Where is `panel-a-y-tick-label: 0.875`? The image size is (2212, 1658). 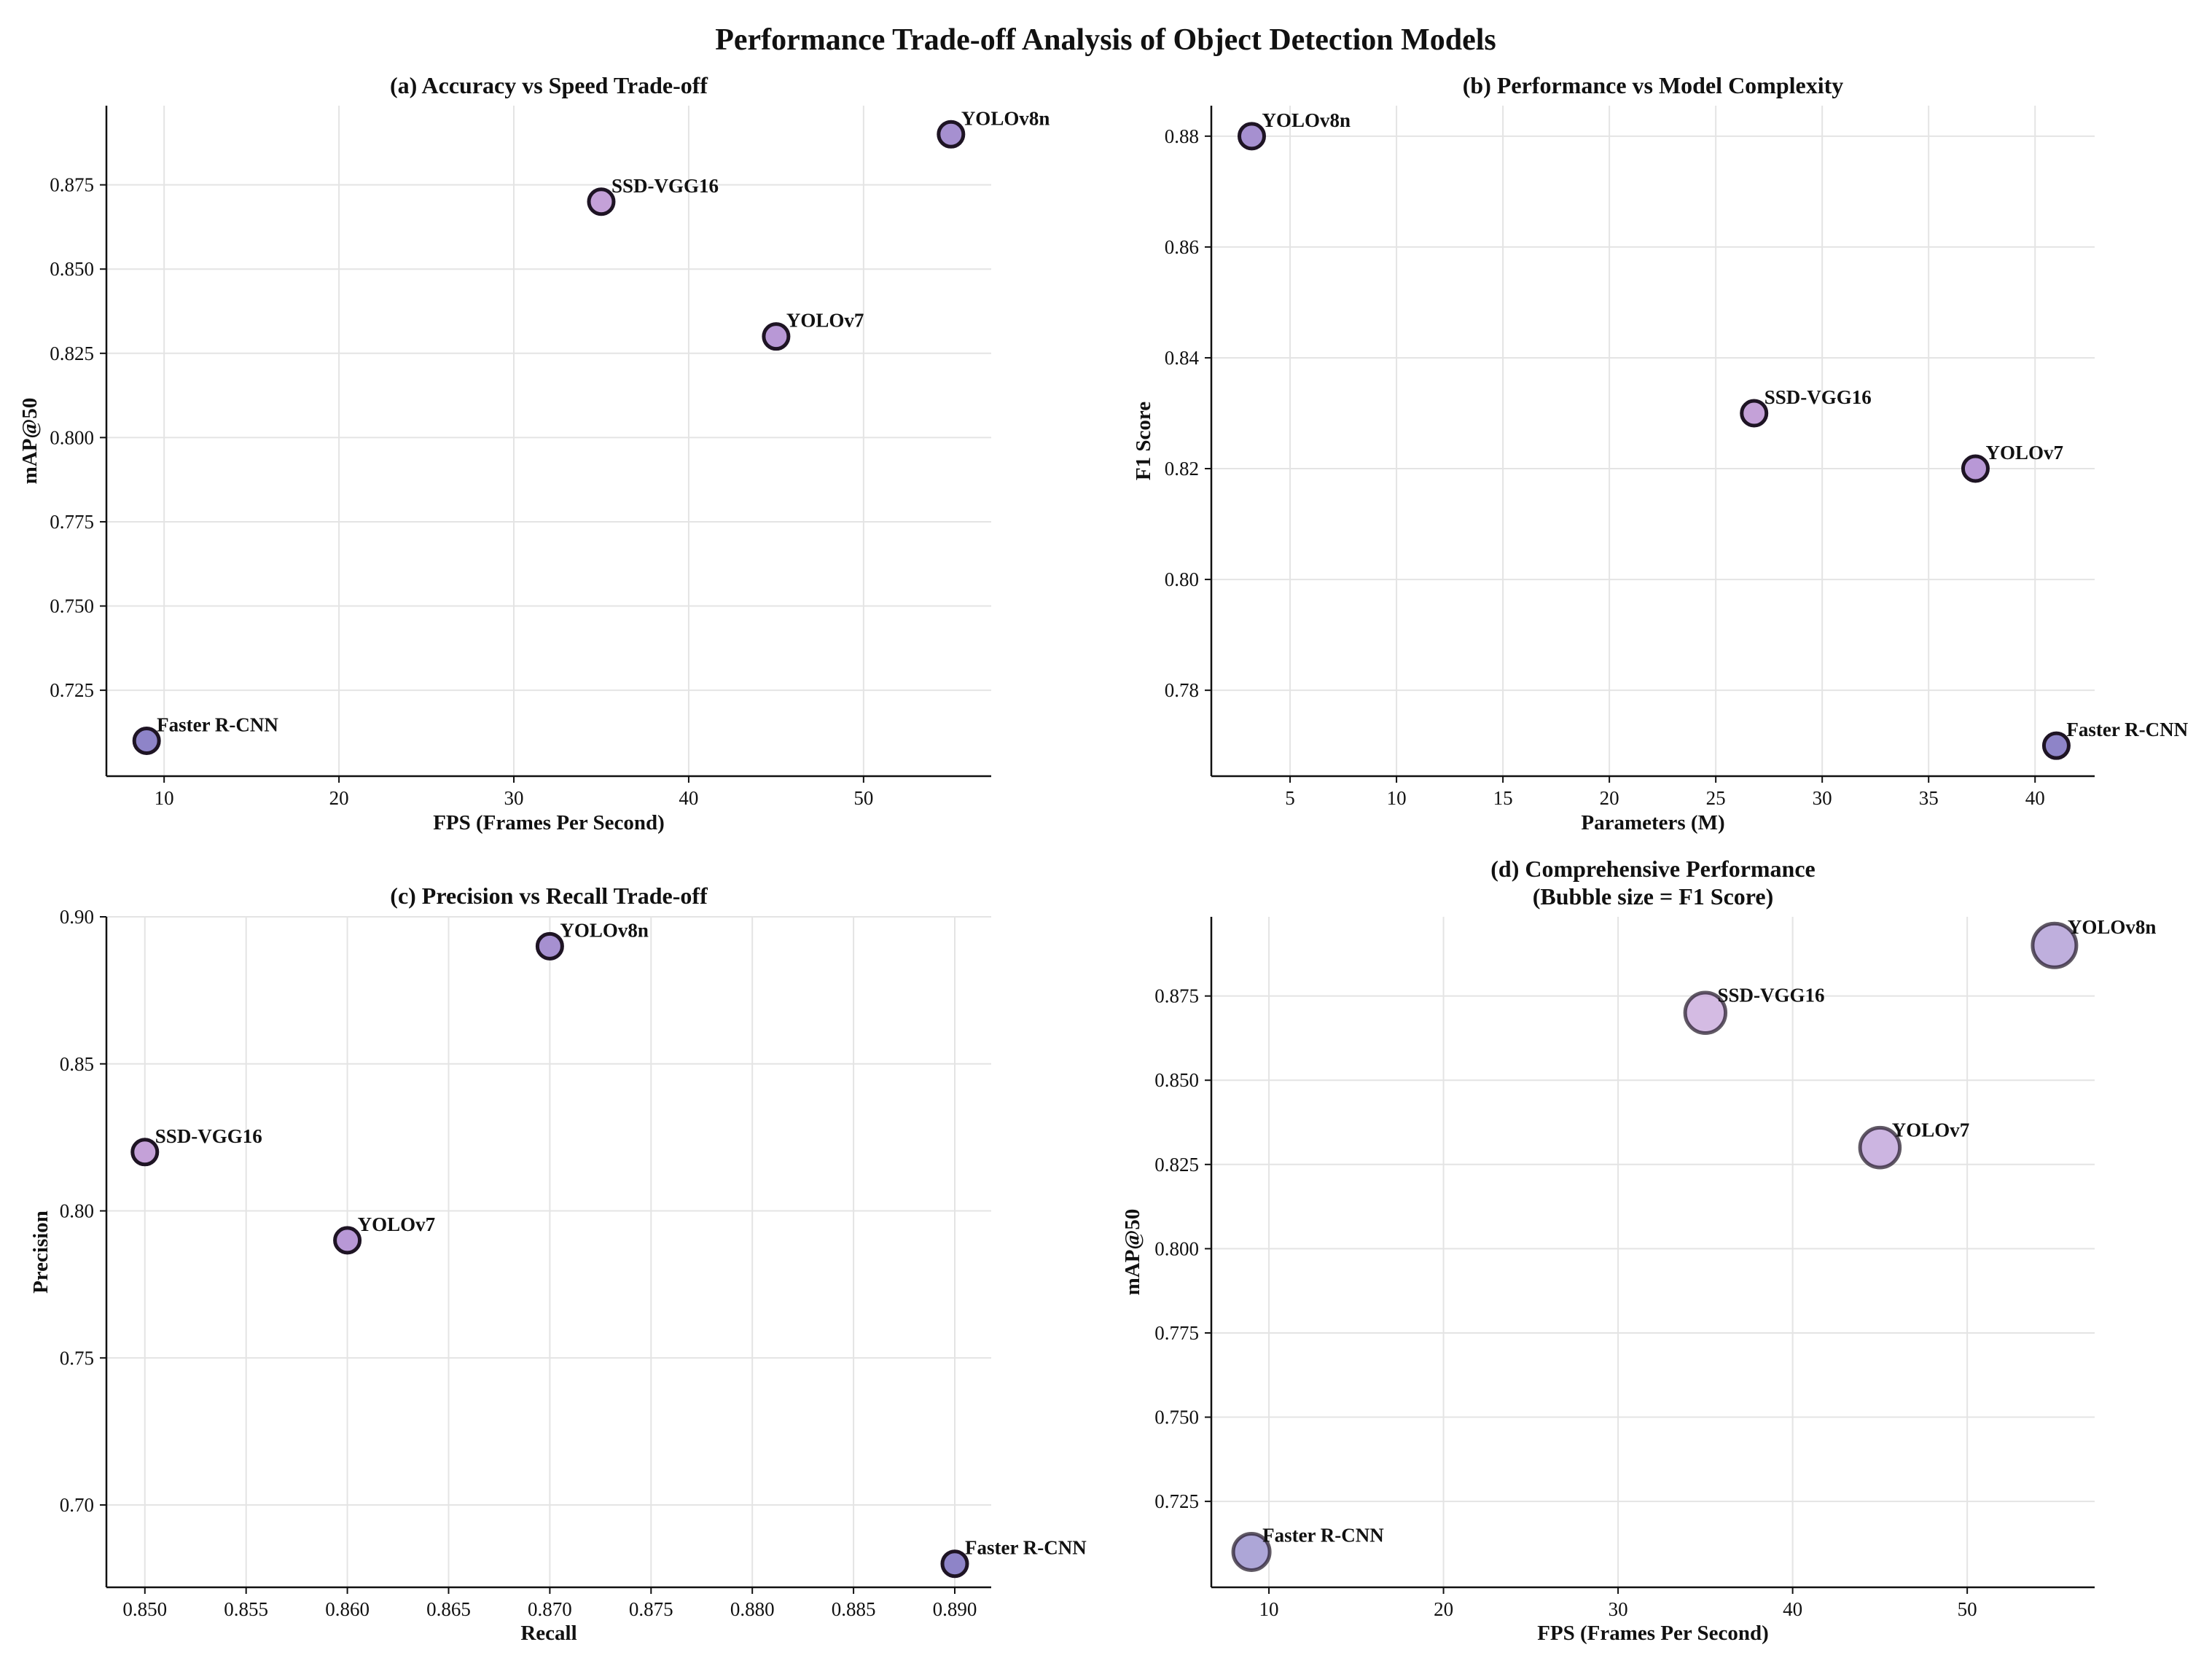
panel-a-y-tick-label: 0.875 is located at coordinates (72, 185).